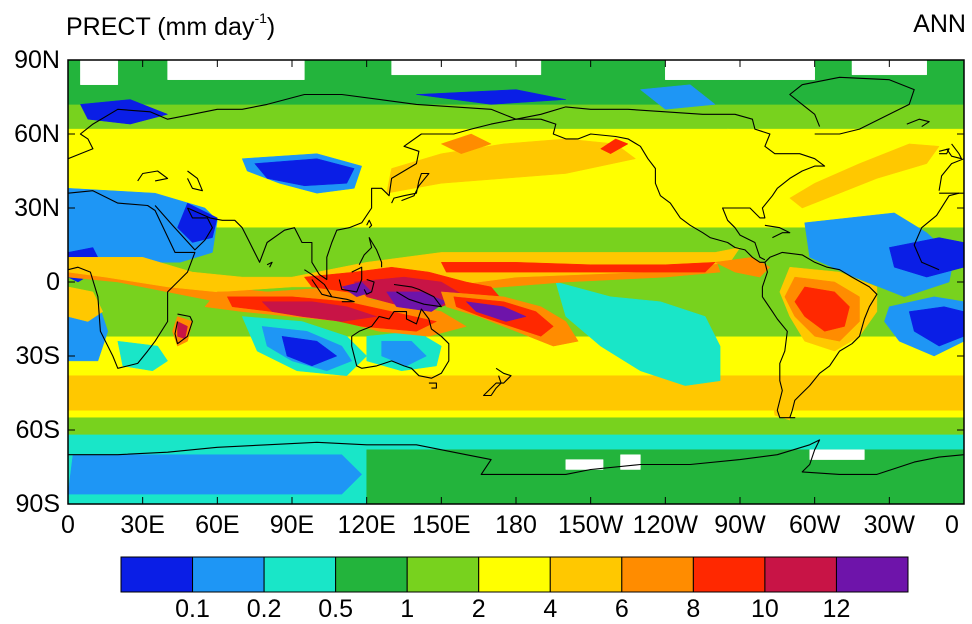 The image size is (972, 624). Describe the element at coordinates (366, 525) in the screenshot. I see `lon-label-4: 120E` at that location.